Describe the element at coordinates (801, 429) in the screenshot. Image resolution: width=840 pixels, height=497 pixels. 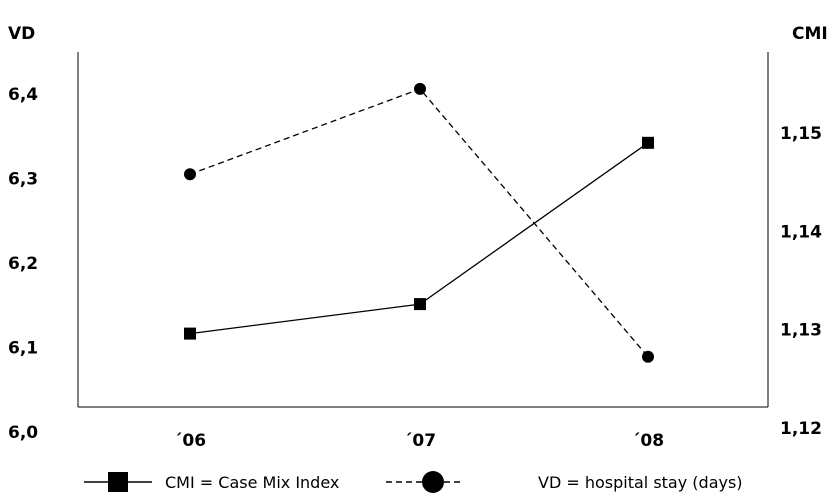
I see `right-tick-label: 1,12` at that location.